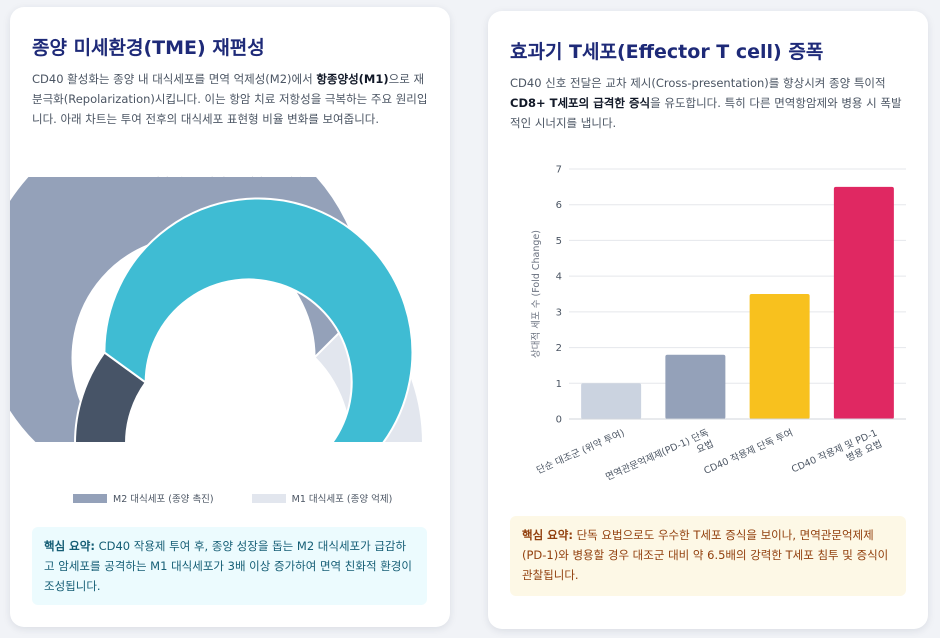 Image resolution: width=940 pixels, height=638 pixels. I want to click on bar-y-tick-label: 1, so click(559, 384).